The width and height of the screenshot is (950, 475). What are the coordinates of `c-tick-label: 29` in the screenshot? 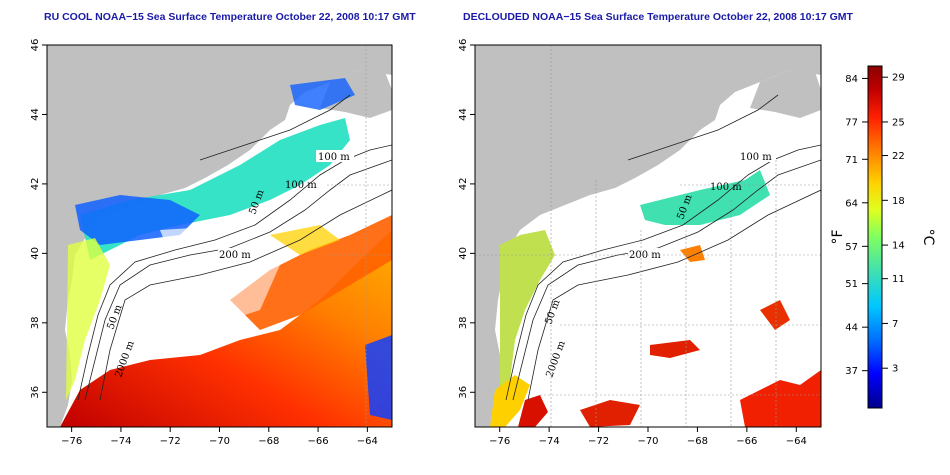 It's located at (898, 78).